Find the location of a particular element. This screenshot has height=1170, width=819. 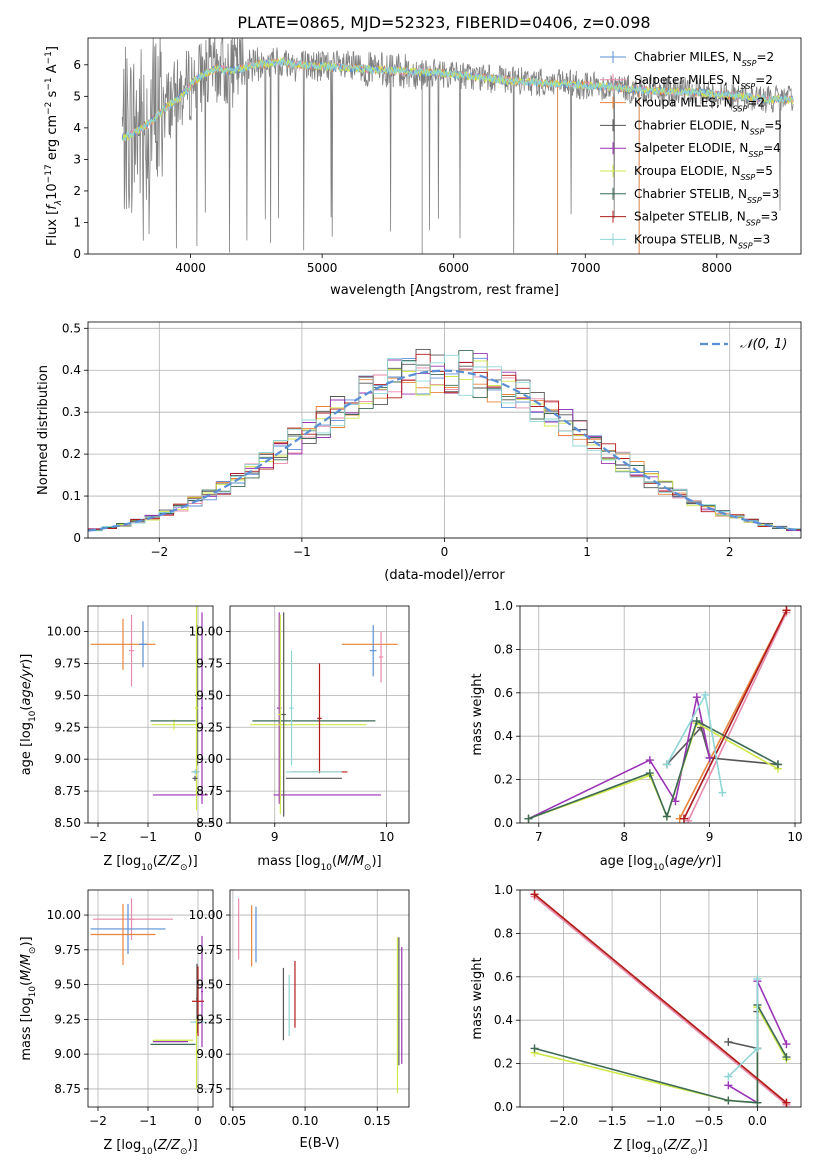

x-tick-label: −1.0 is located at coordinates (660, 1121).